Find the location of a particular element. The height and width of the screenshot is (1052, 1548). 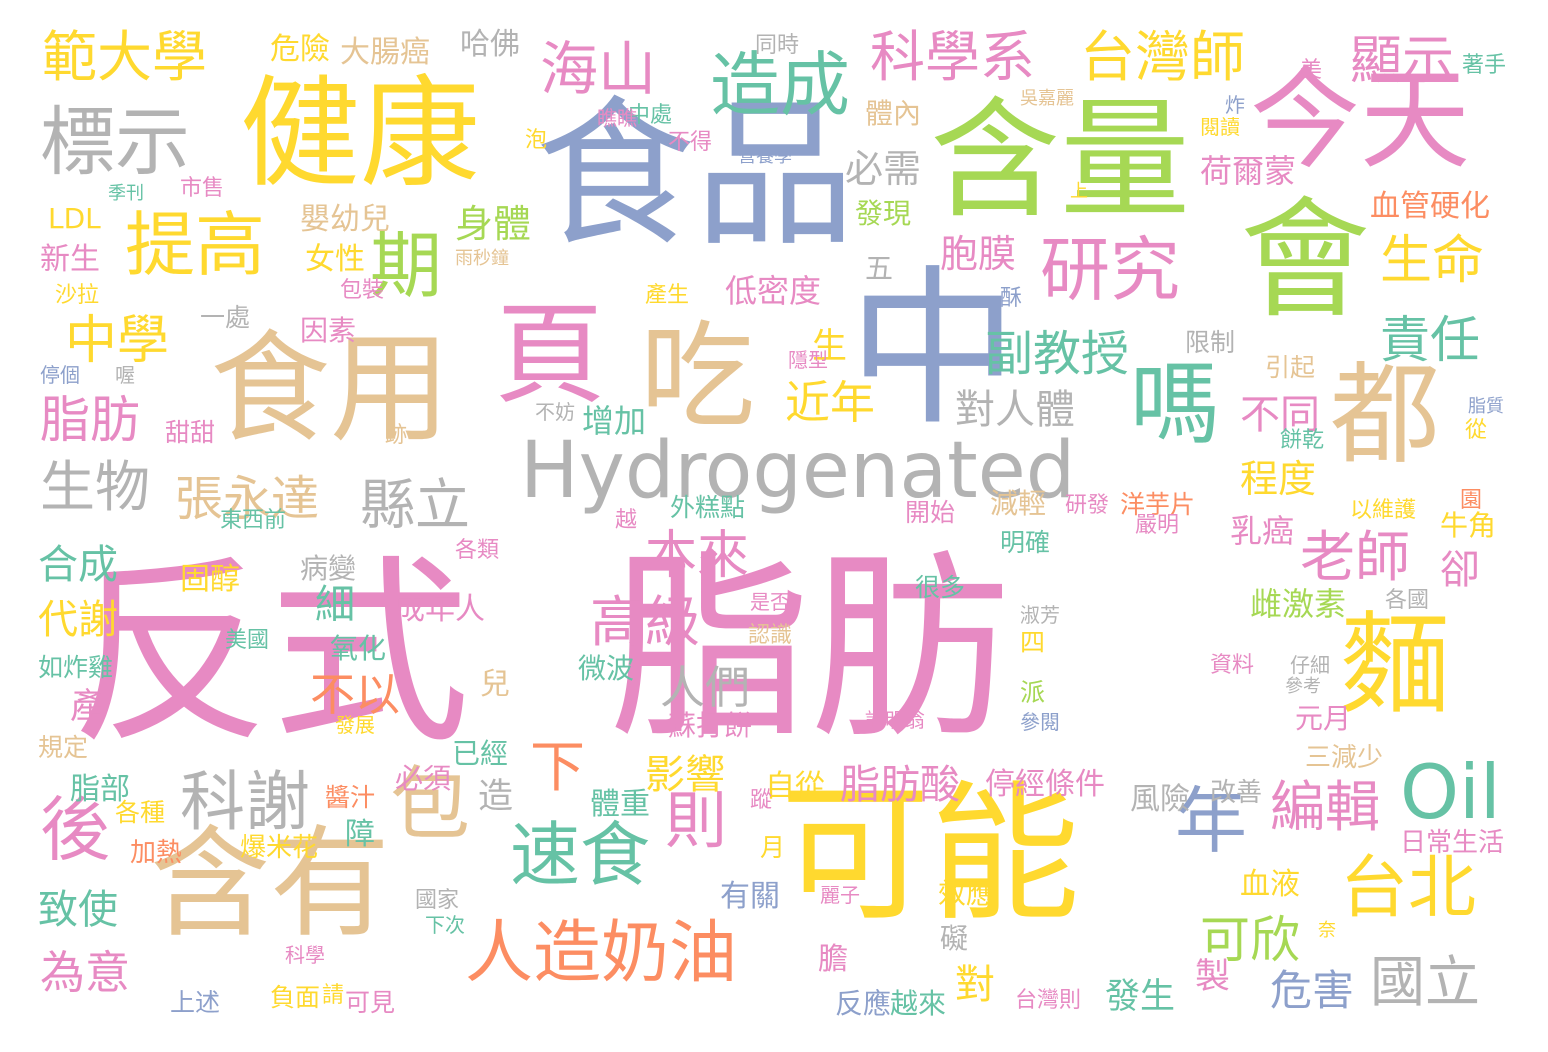

word-140: 酥 is located at coordinates (1011, 298).